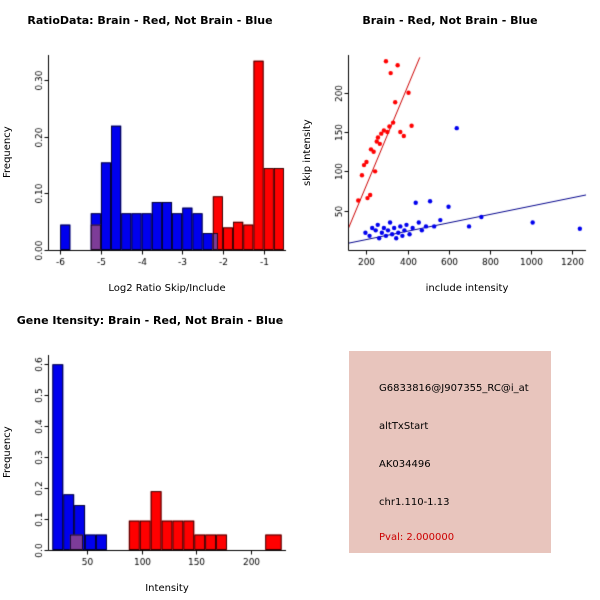 This screenshot has width=600, height=600. Describe the element at coordinates (450, 20) in the screenshot. I see `intensity-scatter-title: Brain - Red, Not Brain - Blue` at that location.